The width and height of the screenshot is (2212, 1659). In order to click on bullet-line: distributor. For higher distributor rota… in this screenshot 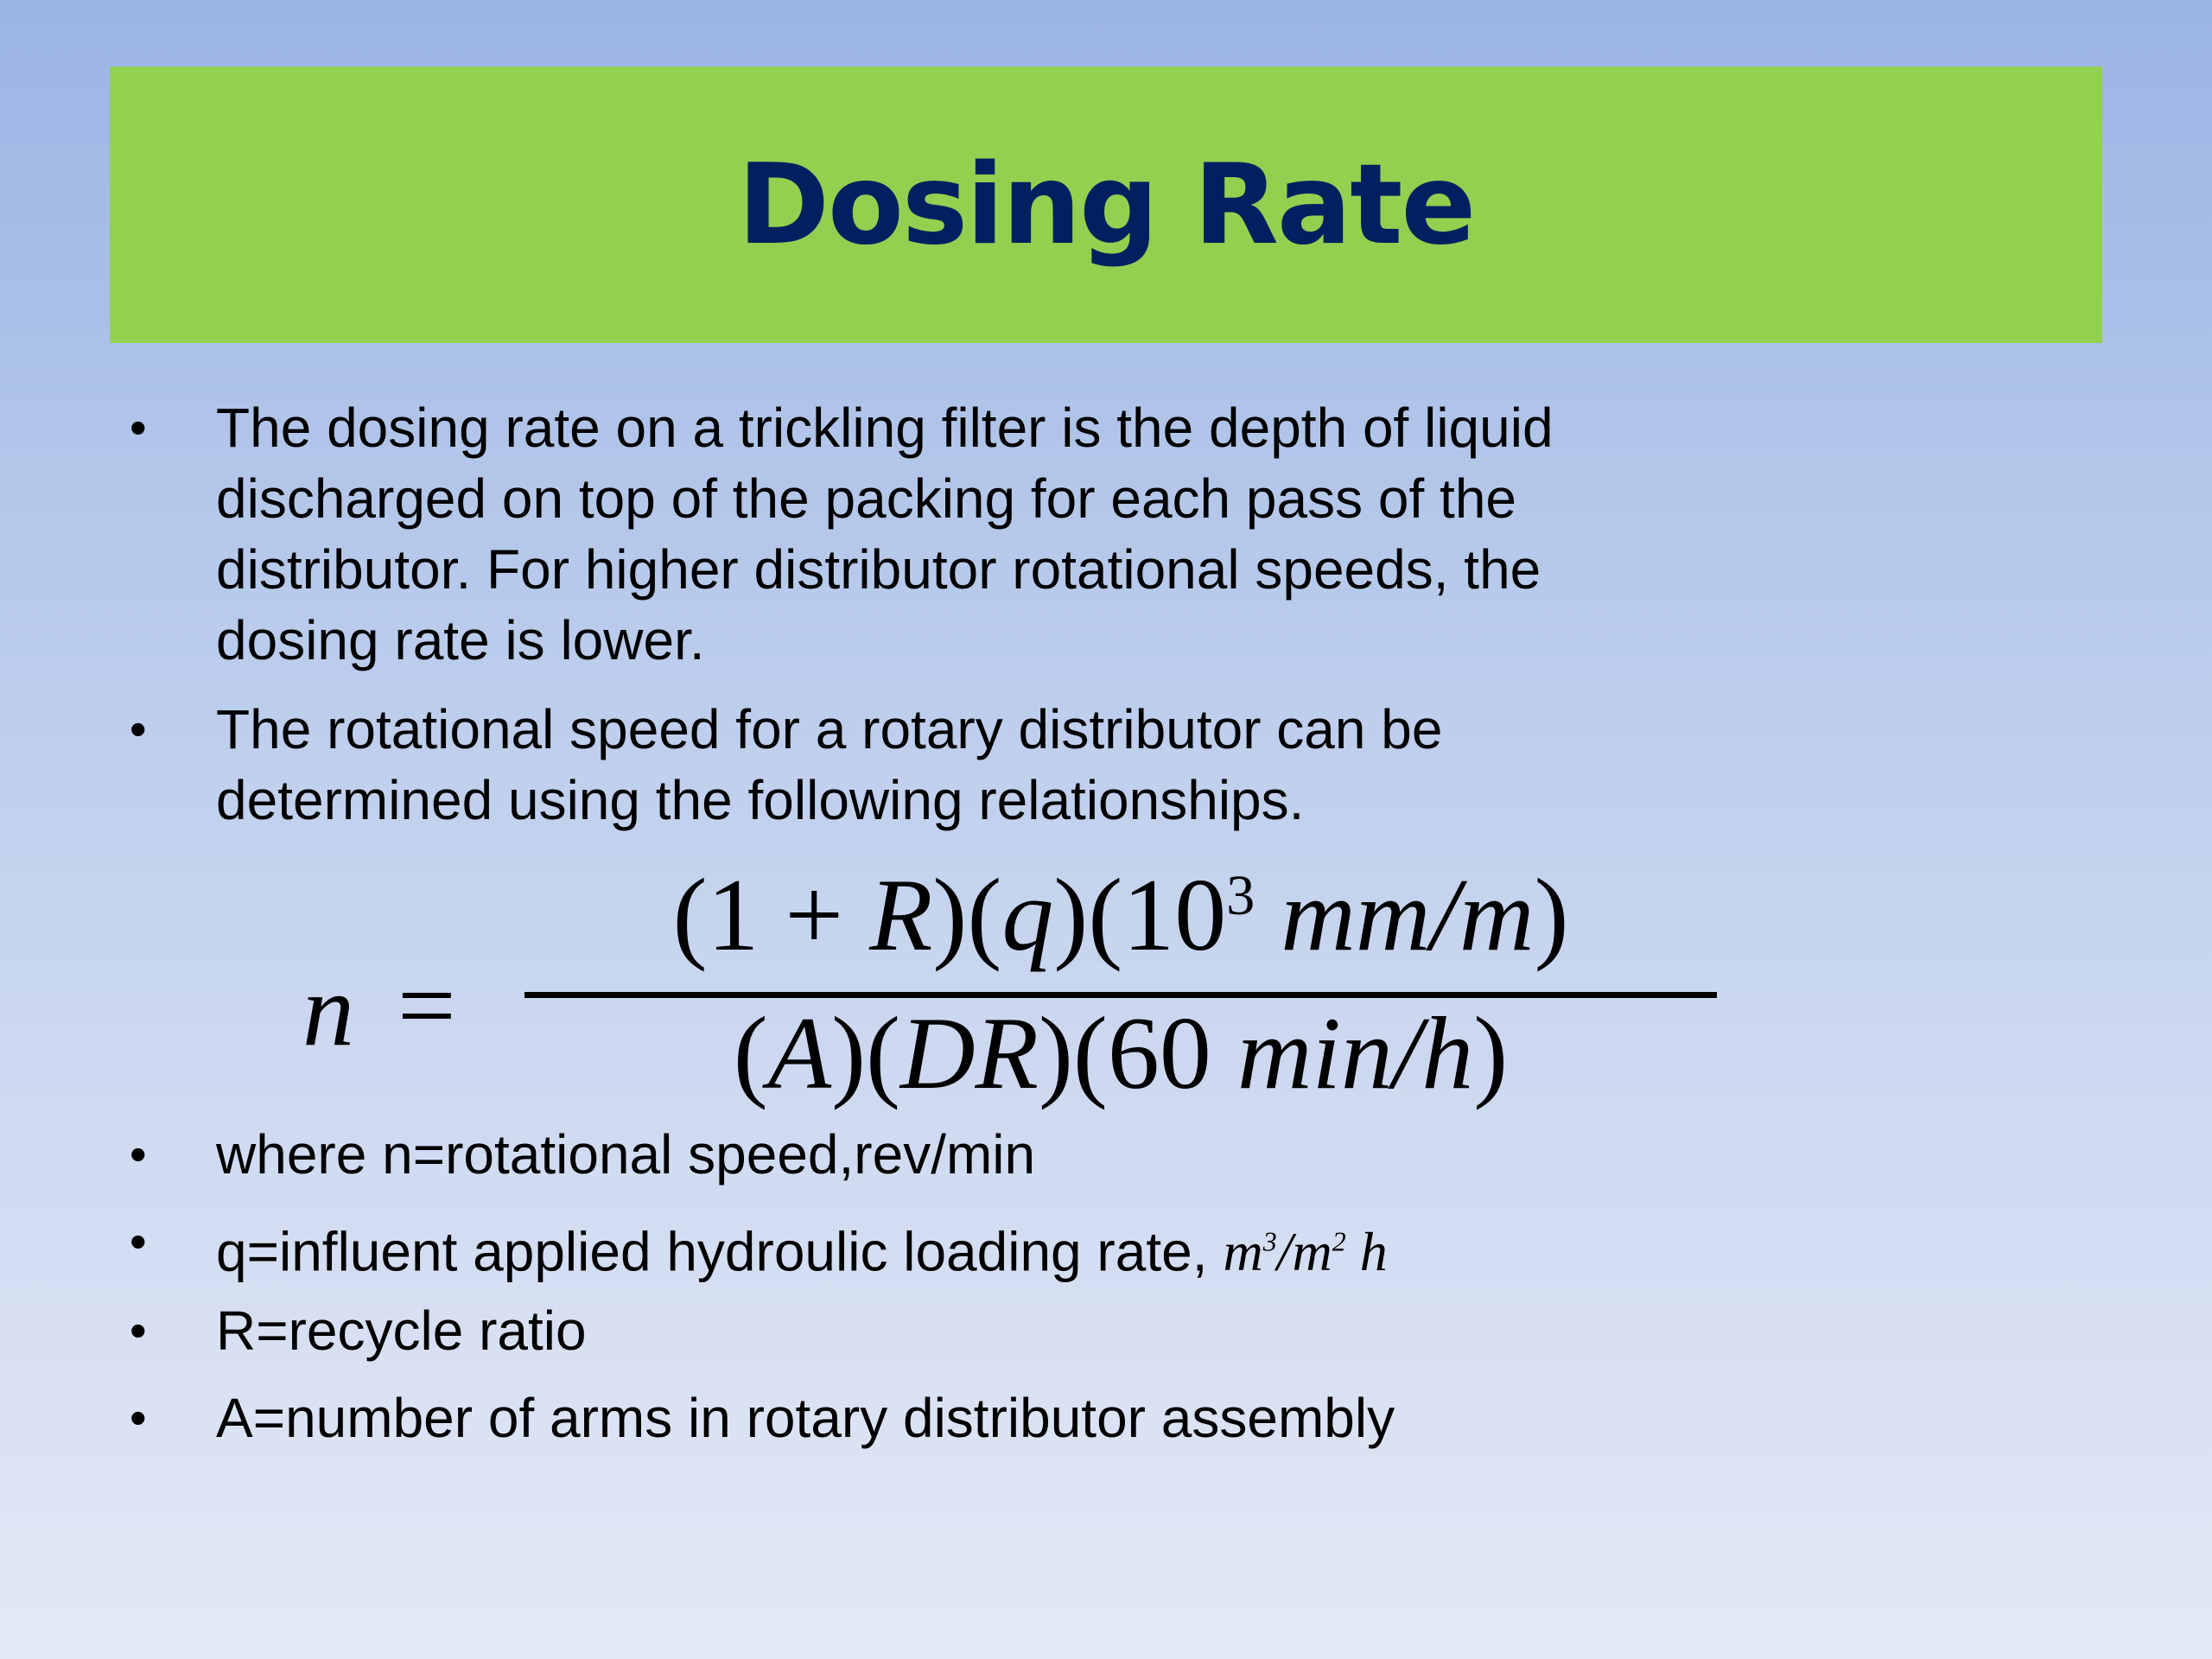, I will do `click(878, 569)`.